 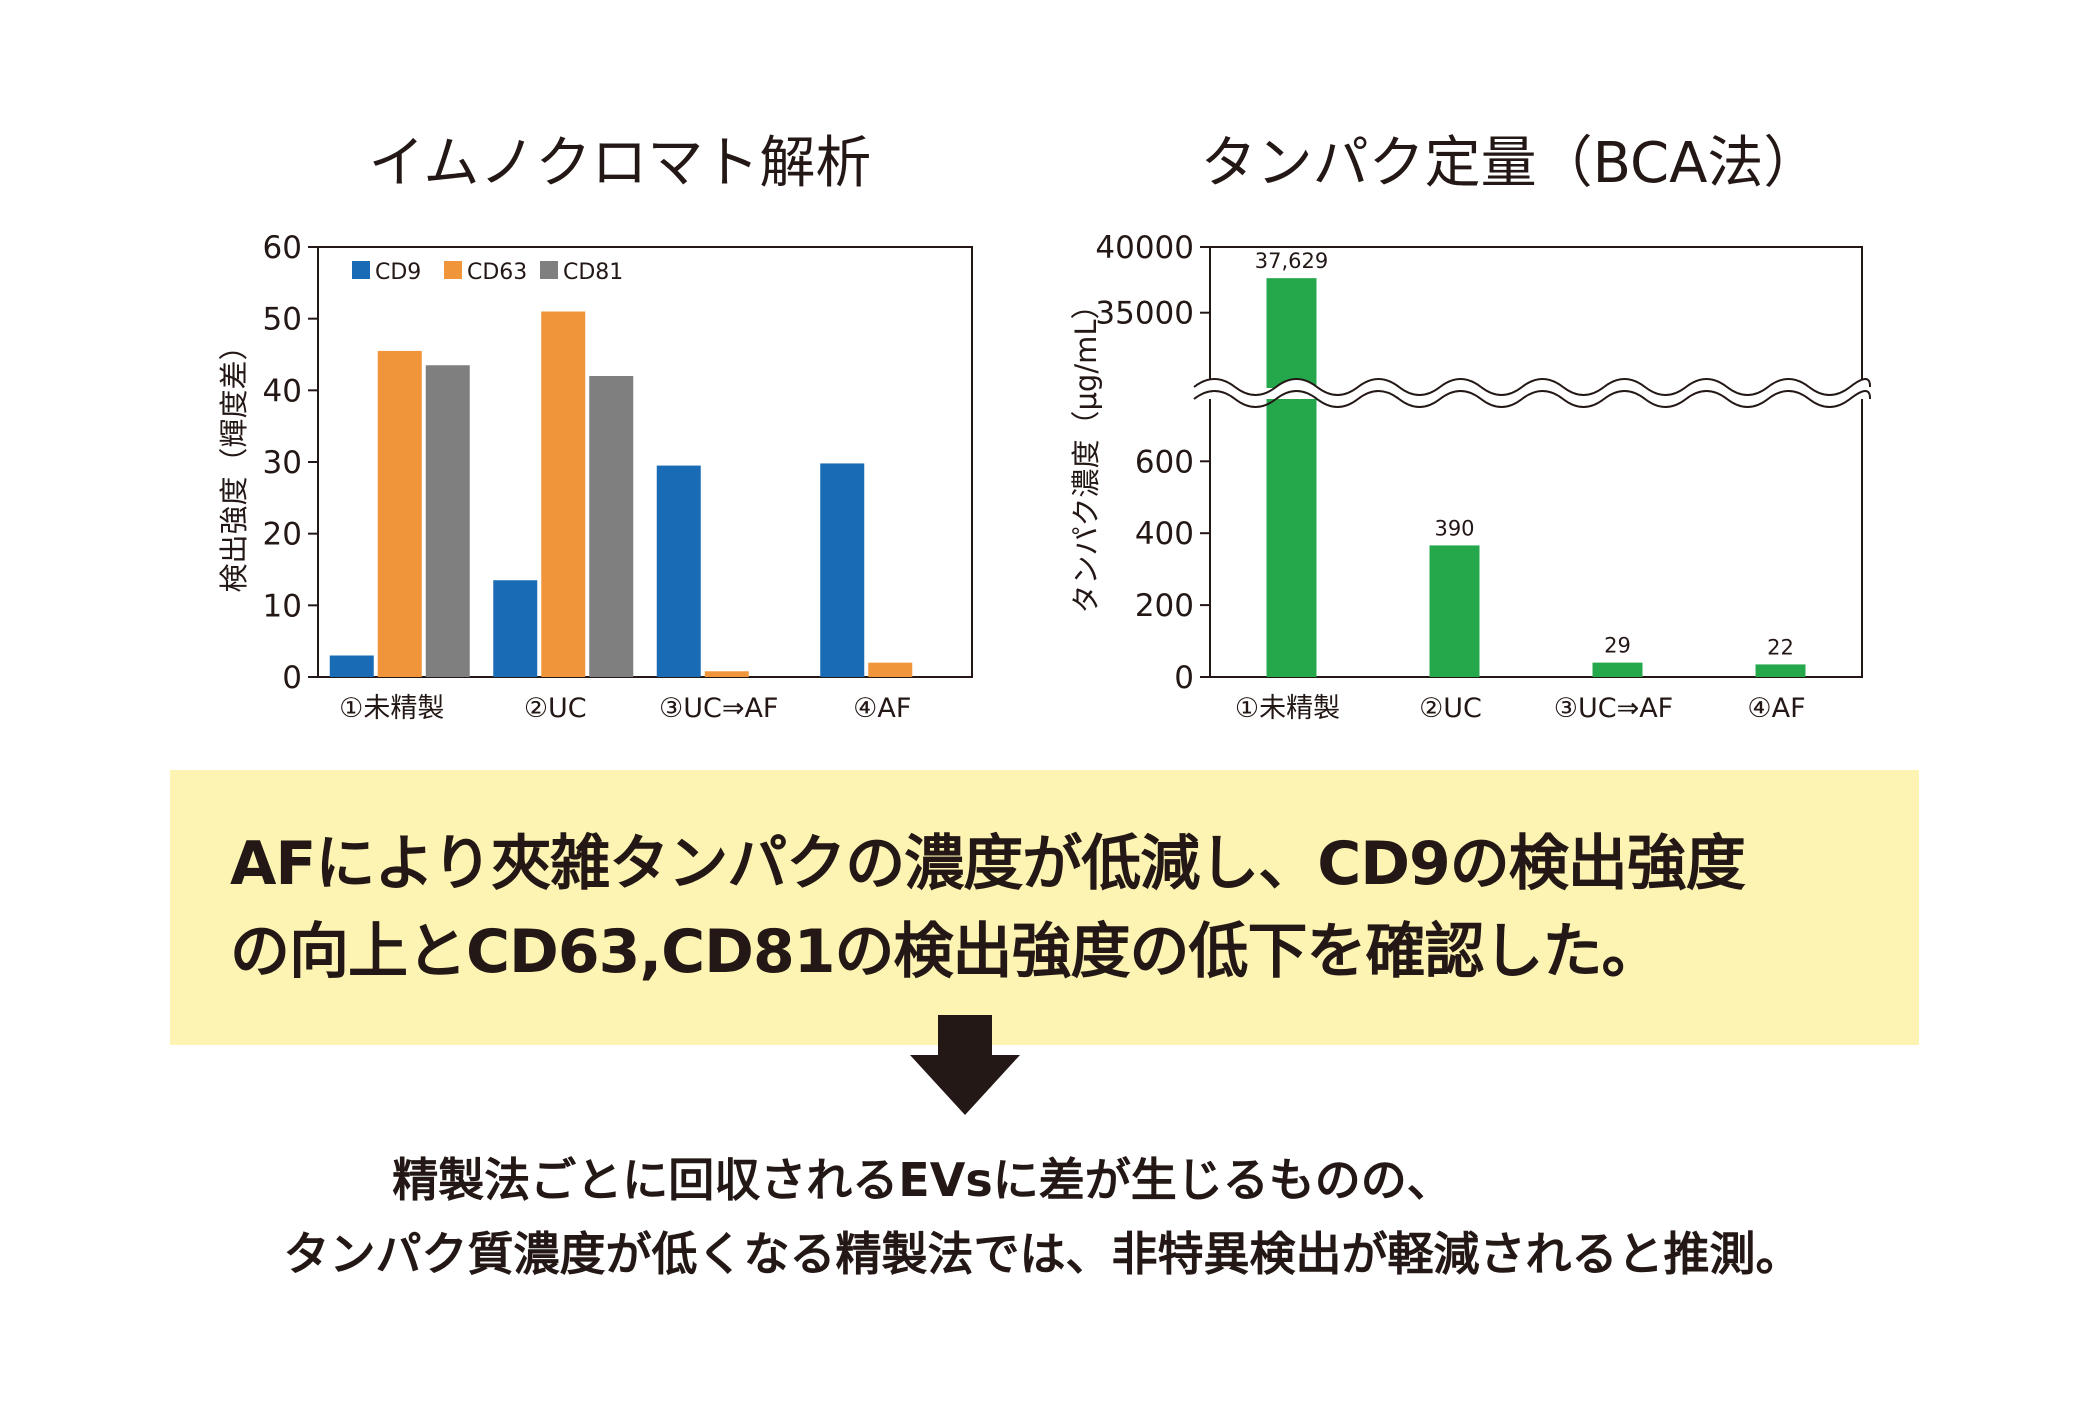 What do you see at coordinates (282, 535) in the screenshot?
I see `y-tick-label: 20` at bounding box center [282, 535].